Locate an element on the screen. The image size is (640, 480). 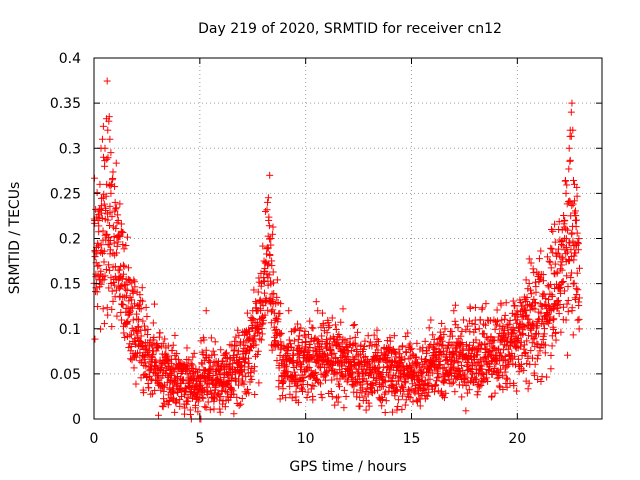
x-axis-label: GPS time / hours is located at coordinates (347, 467).